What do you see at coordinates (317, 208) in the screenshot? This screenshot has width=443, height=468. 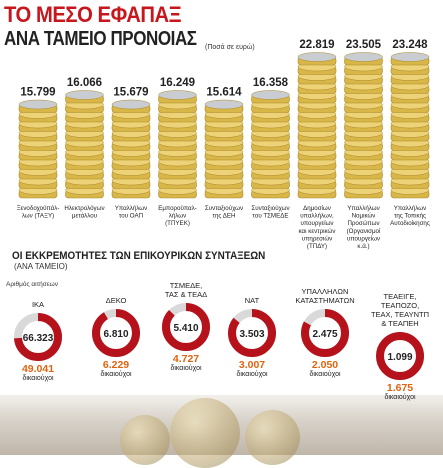 I see `bar-category-label: Δημοσίων` at bounding box center [317, 208].